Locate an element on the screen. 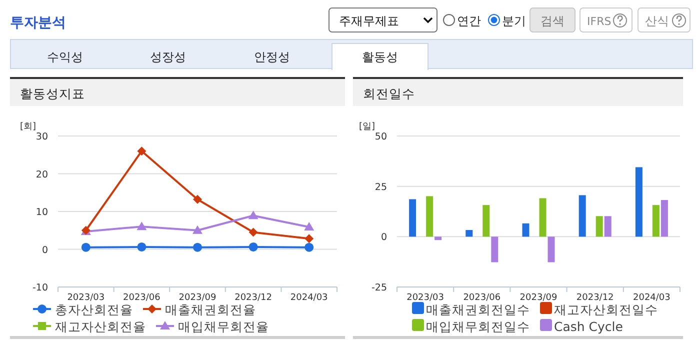 This screenshot has height=342, width=697. y-tick-label: 20 is located at coordinates (42, 174).